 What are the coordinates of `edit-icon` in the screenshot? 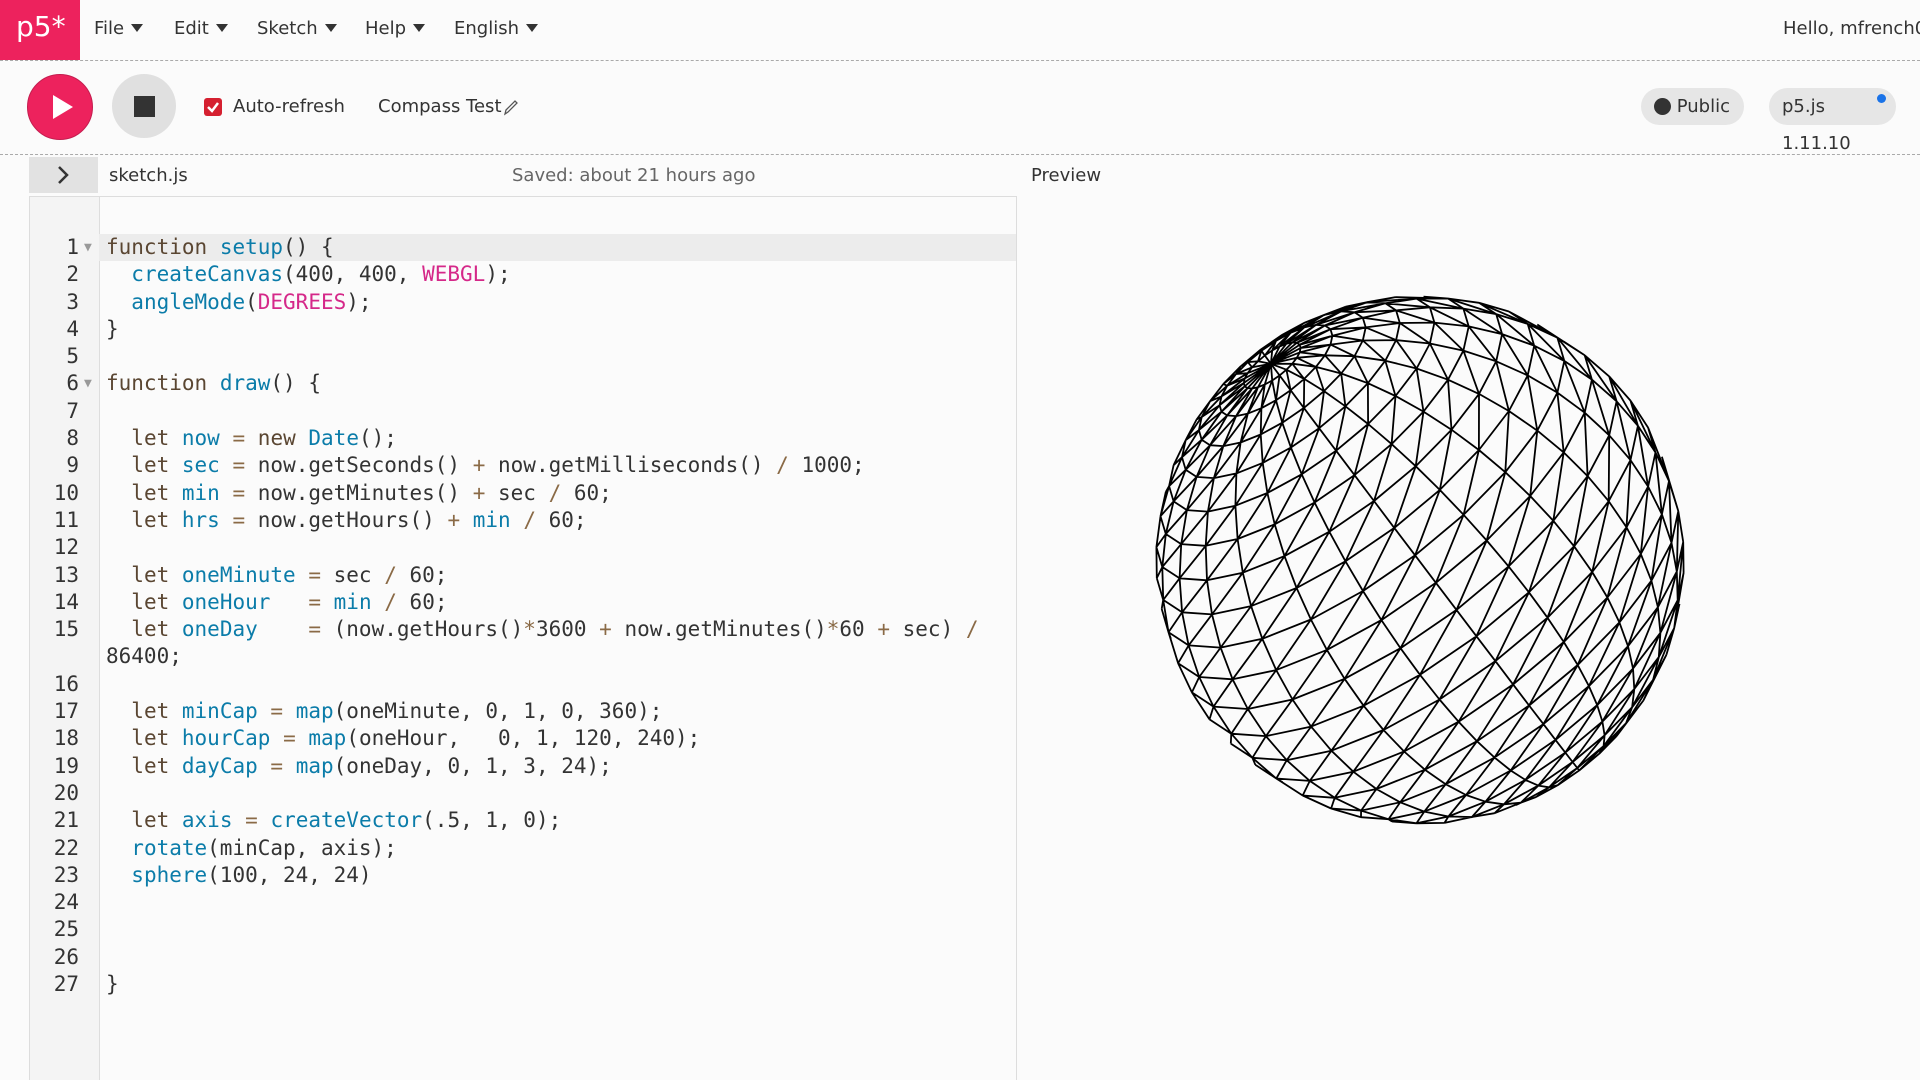 It's located at (511, 107).